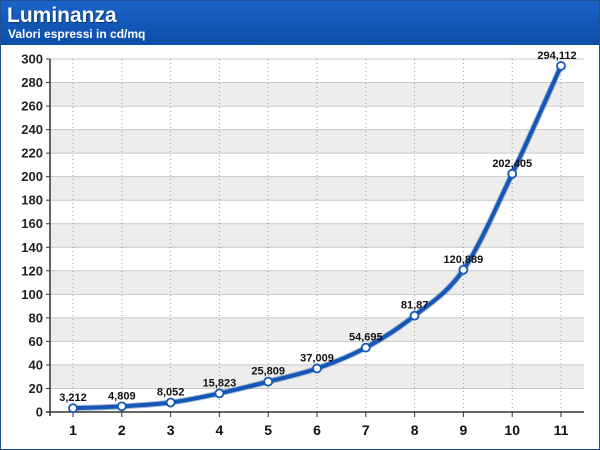 Image resolution: width=600 pixels, height=450 pixels. What do you see at coordinates (268, 372) in the screenshot?
I see `data-label: 25,809` at bounding box center [268, 372].